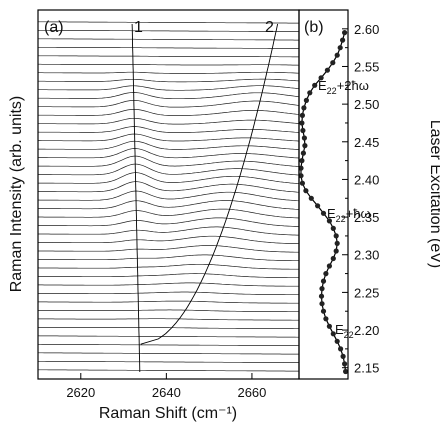 The width and height of the screenshot is (440, 433). Describe the element at coordinates (366, 255) in the screenshot. I see `y-tick-label-2.30: 2.30` at that location.